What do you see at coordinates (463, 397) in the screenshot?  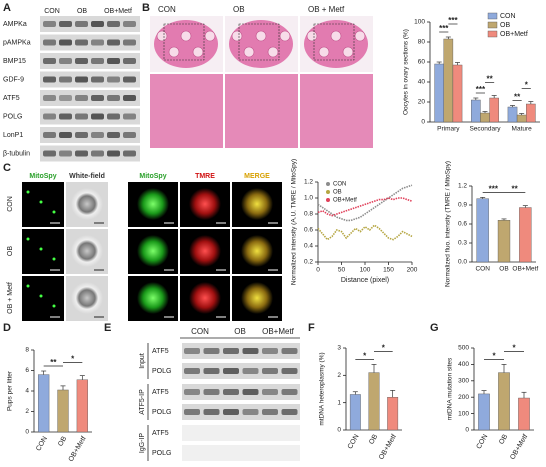 I see `y-tick-label: 200` at bounding box center [463, 397].